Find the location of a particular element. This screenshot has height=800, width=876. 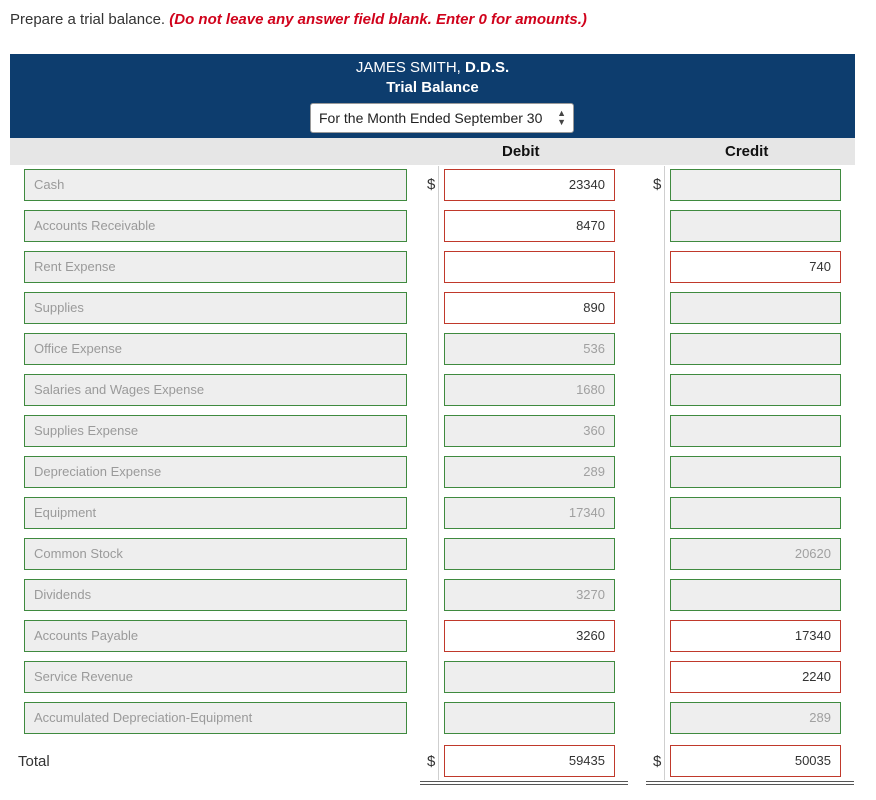

period-select-value: For the Month Ended September 30 is located at coordinates (431, 118).